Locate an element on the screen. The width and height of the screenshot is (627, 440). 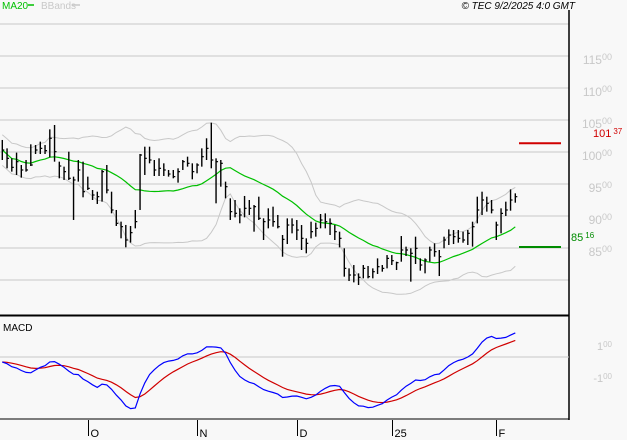
price-axis-labels: 11500 11000 10500 10000 9500 9000 8500 is located at coordinates (597, 155).